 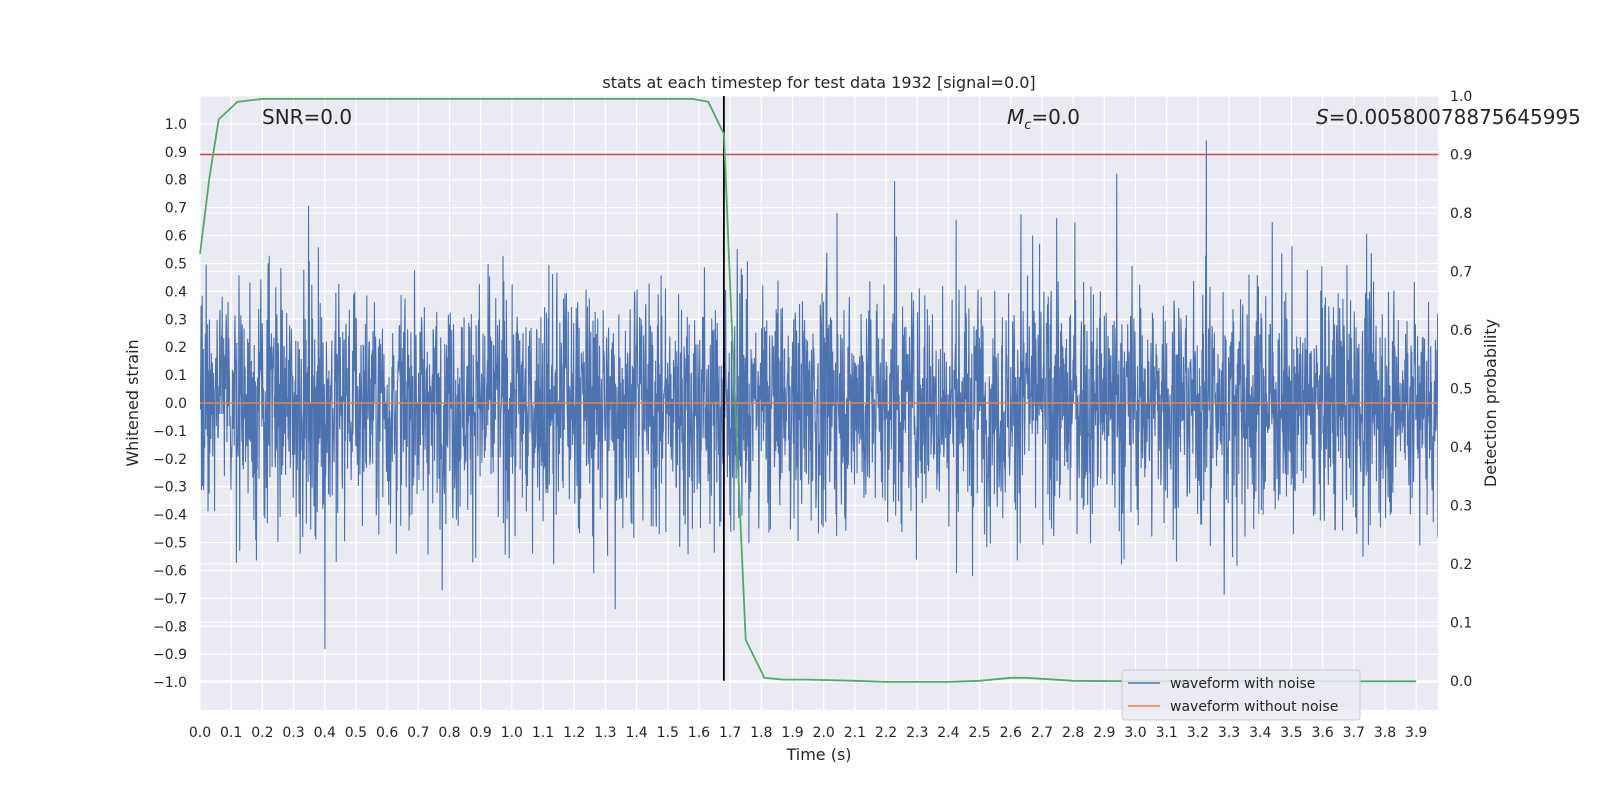 What do you see at coordinates (387, 733) in the screenshot?
I see `x-tick-label: 0.6` at bounding box center [387, 733].